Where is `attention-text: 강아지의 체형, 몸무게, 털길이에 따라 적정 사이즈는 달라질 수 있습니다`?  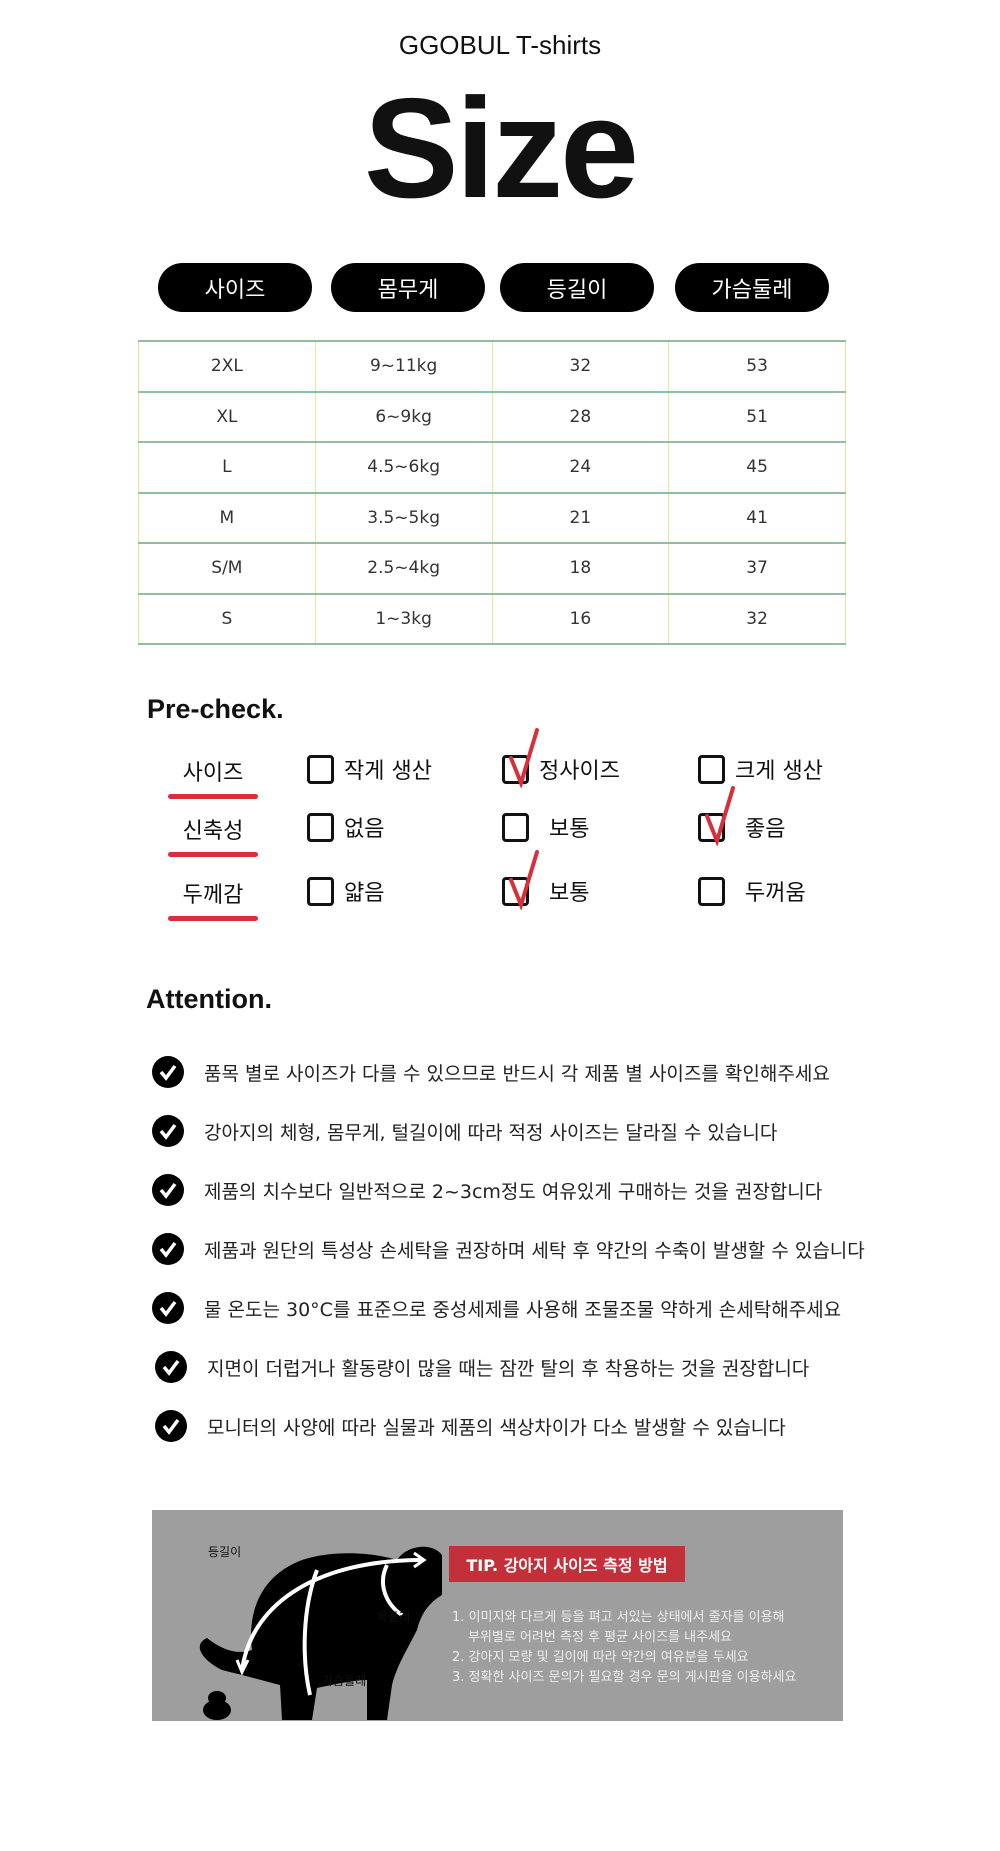 attention-text: 강아지의 체형, 몸무게, 털길이에 따라 적정 사이즈는 달라질 수 있습니다 is located at coordinates (491, 1132).